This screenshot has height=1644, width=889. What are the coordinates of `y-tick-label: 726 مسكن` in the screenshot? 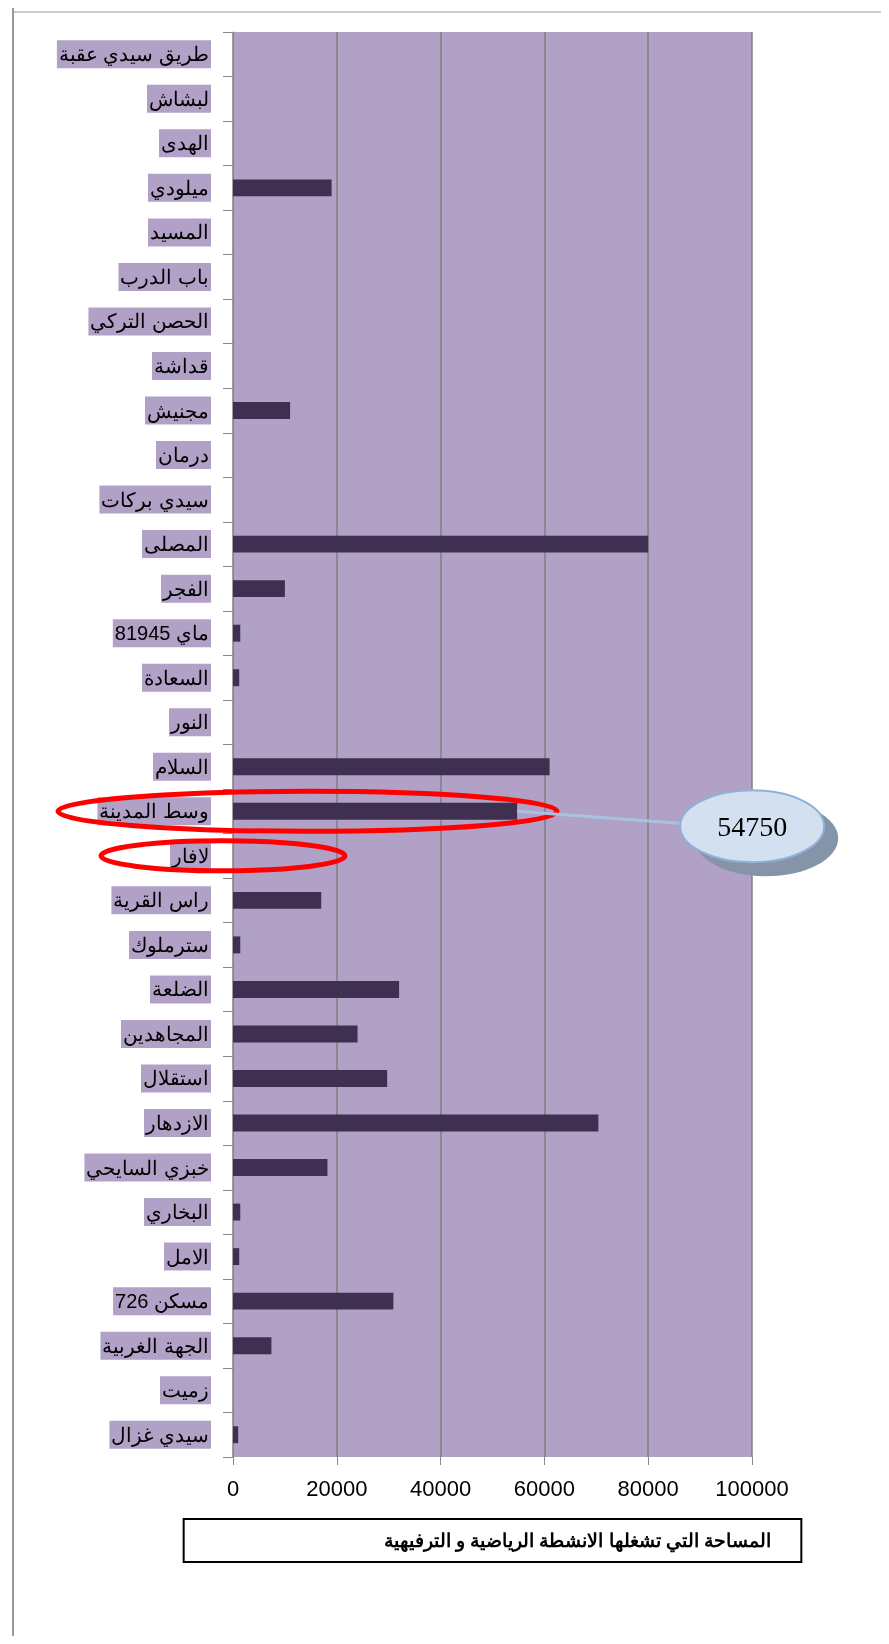 It's located at (162, 1302).